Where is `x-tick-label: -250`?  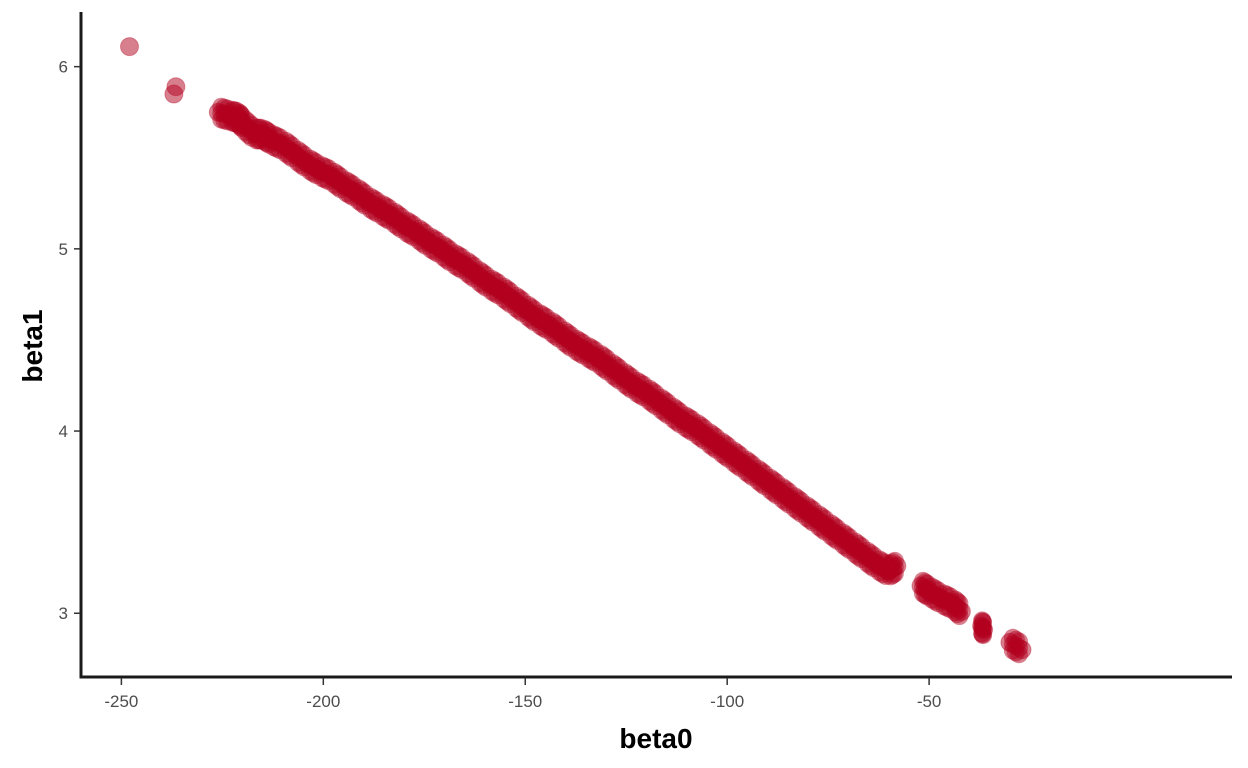 x-tick-label: -250 is located at coordinates (121, 701).